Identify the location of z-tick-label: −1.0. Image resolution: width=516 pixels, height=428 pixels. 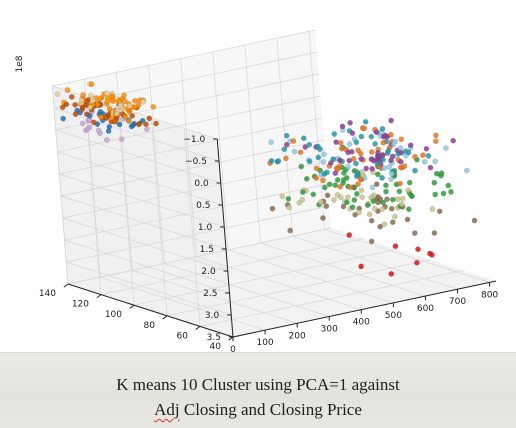
(194, 140).